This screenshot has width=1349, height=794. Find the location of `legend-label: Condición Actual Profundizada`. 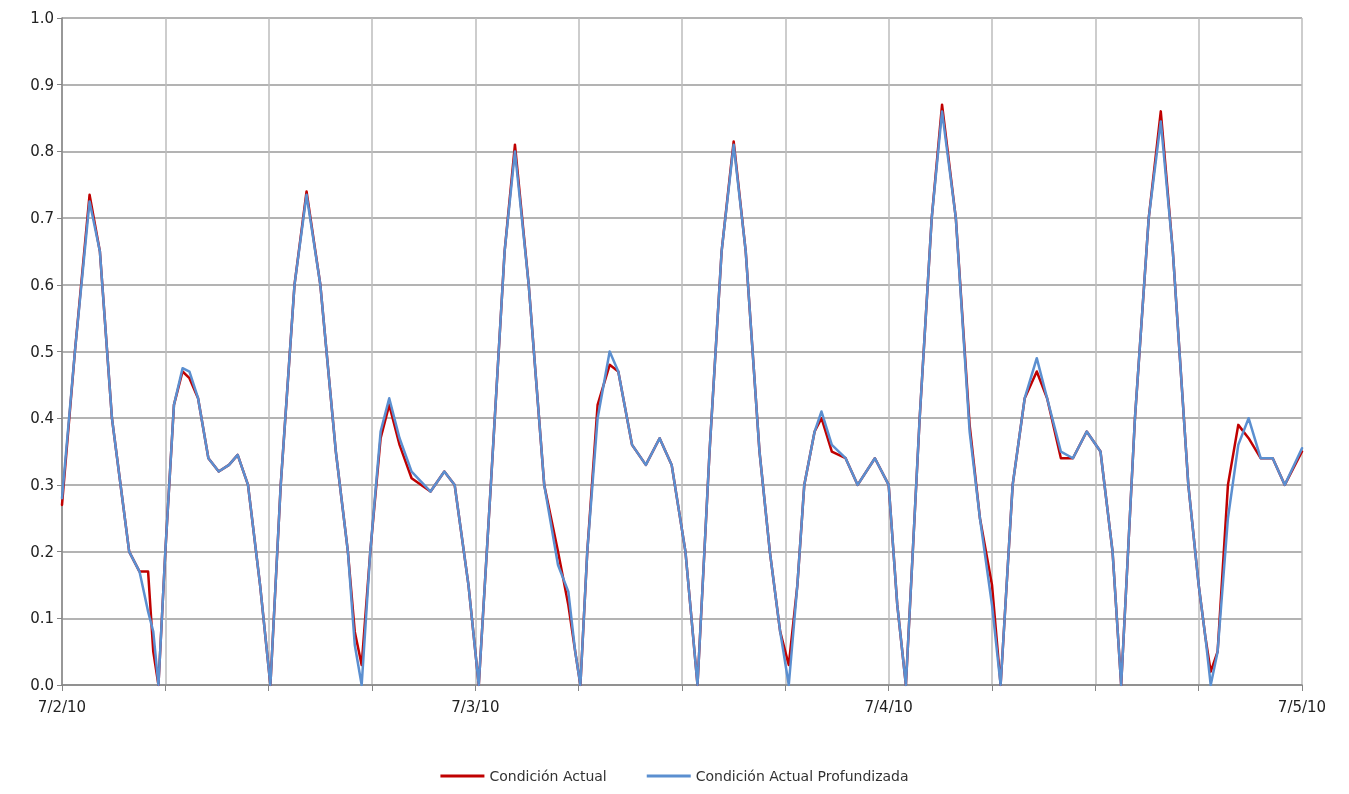

legend-label: Condición Actual Profundizada is located at coordinates (802, 776).